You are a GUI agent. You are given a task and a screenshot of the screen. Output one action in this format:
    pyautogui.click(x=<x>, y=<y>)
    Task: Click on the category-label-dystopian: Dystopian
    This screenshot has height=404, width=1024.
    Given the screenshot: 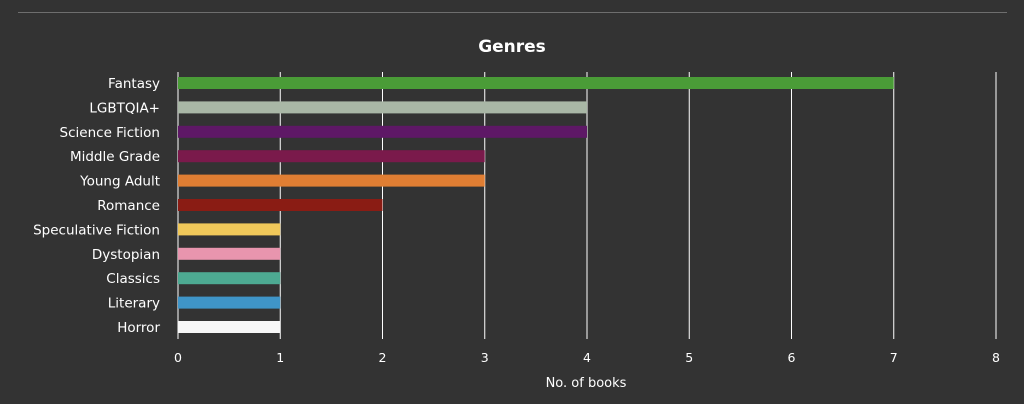 What is the action you would take?
    pyautogui.click(x=126, y=255)
    